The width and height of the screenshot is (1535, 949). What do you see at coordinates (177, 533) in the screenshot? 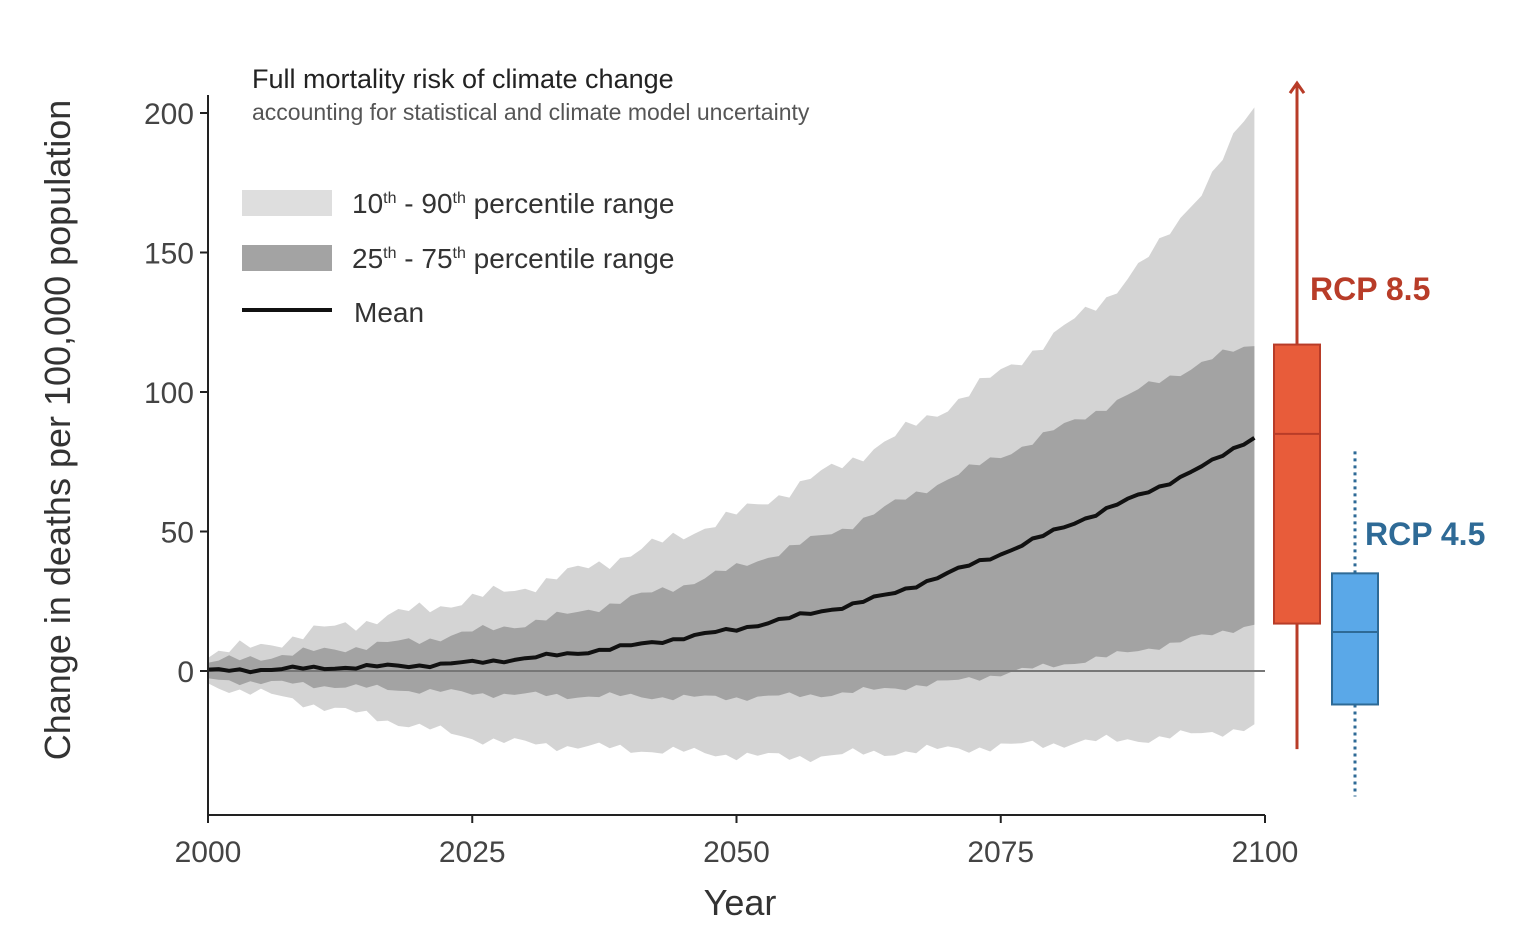
I see `y-tick-label: 50` at bounding box center [177, 533].